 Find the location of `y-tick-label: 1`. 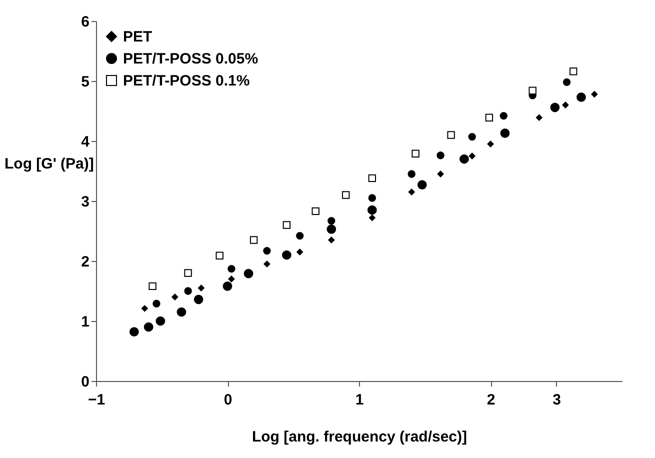

y-tick-label: 1 is located at coordinates (85, 322).